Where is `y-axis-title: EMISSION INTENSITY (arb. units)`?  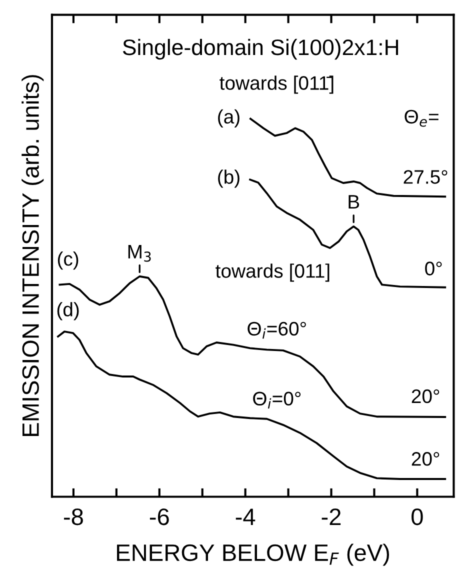 y-axis-title: EMISSION INTENSITY (arb. units) is located at coordinates (33, 255).